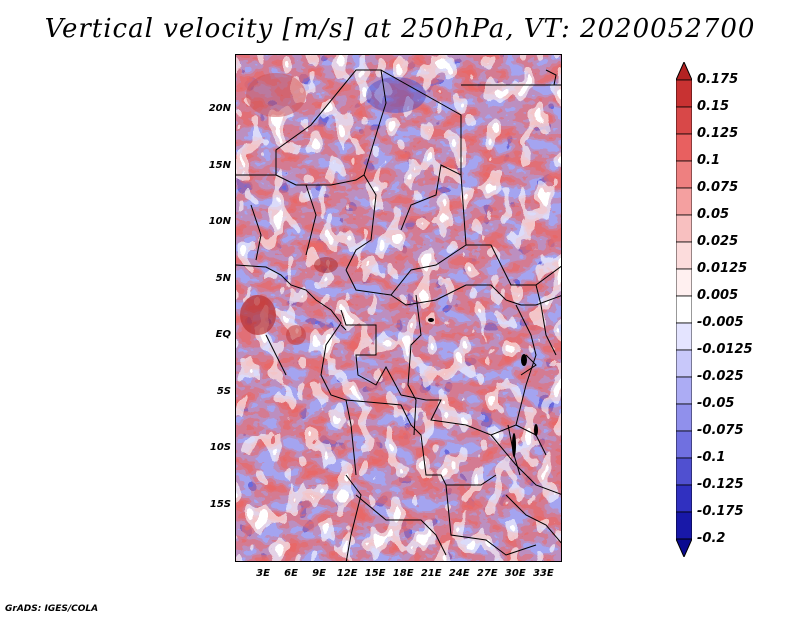 This screenshot has width=800, height=618. I want to click on colorbar-tick-label: 0.125, so click(718, 133).